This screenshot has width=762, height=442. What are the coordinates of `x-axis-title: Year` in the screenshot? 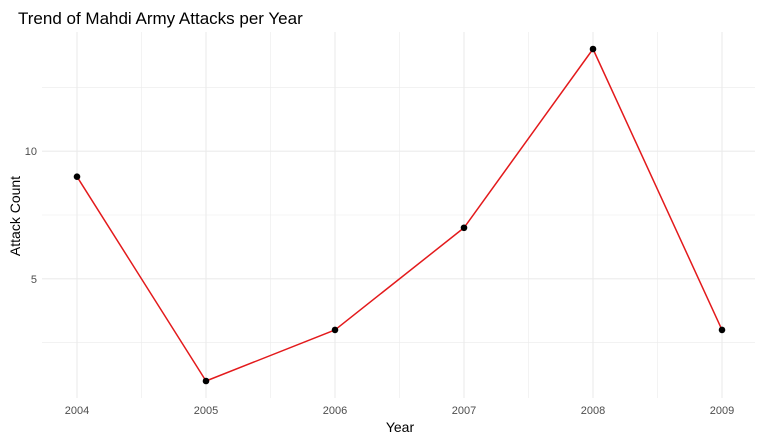 It's located at (400, 427).